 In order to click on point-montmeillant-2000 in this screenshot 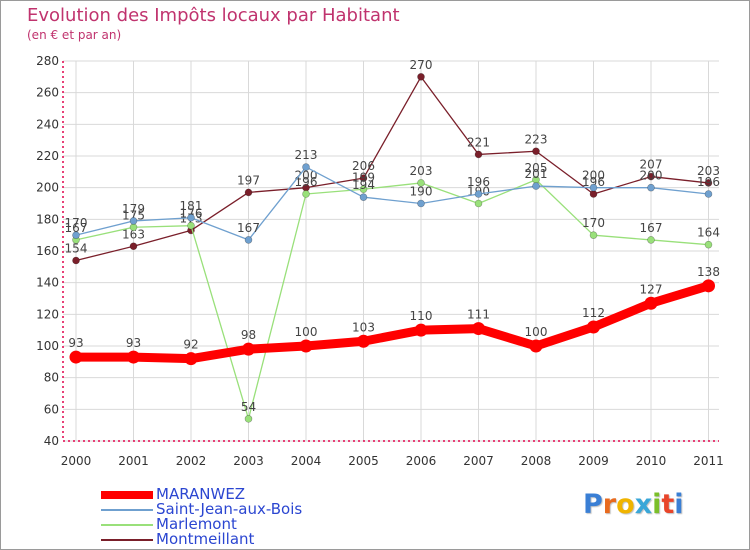, I will do `click(76, 260)`.